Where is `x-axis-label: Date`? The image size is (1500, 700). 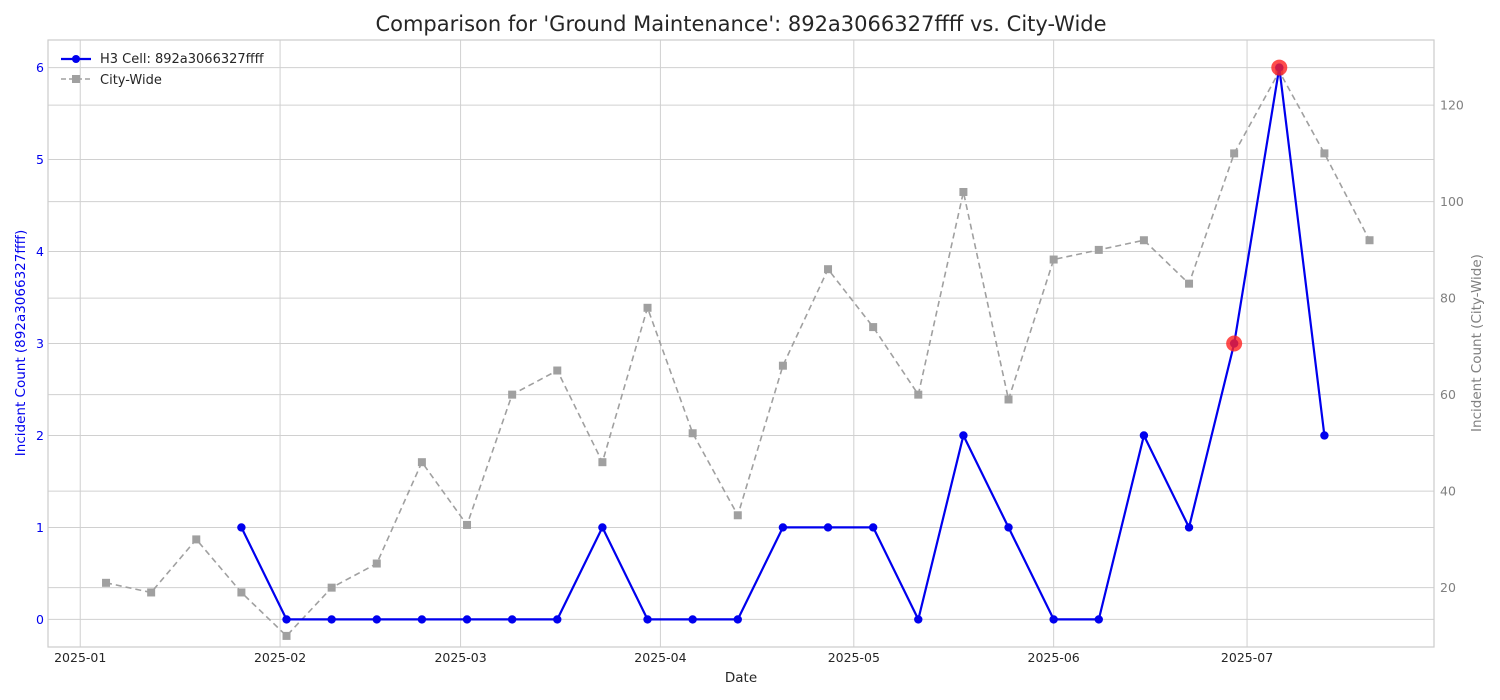
x-axis-label: Date is located at coordinates (741, 678).